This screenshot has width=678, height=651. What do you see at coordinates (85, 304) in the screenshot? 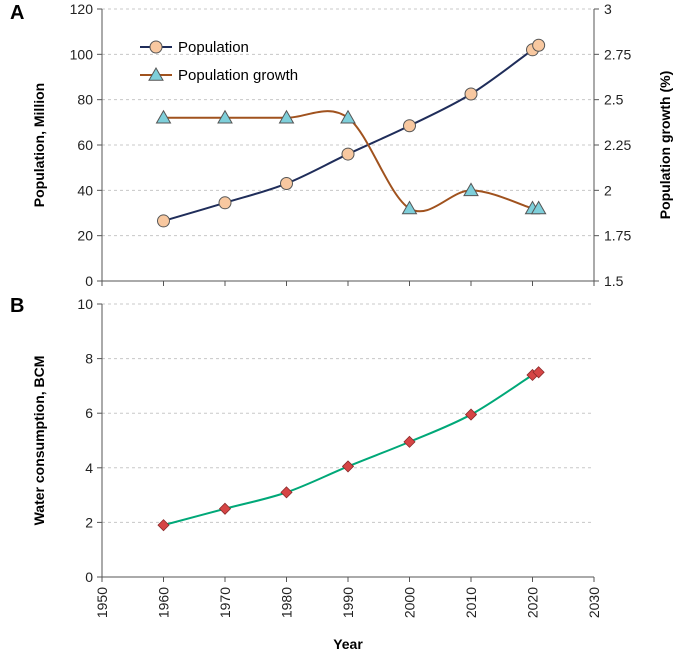
I see `y-tick-label: 10` at bounding box center [85, 304].